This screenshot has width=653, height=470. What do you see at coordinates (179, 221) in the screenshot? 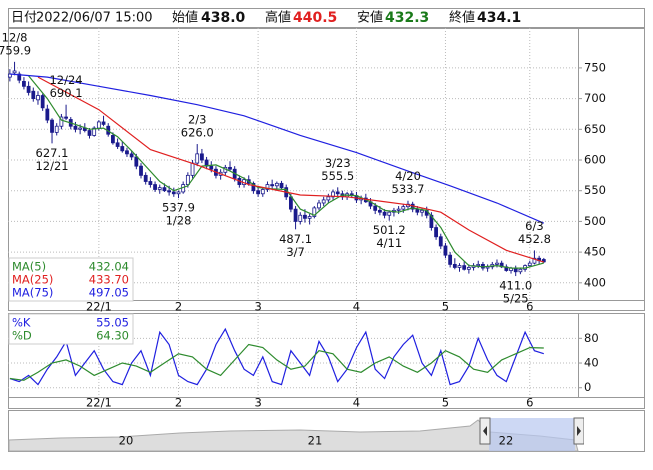
I see `annotation-date: 1/28` at bounding box center [179, 221].